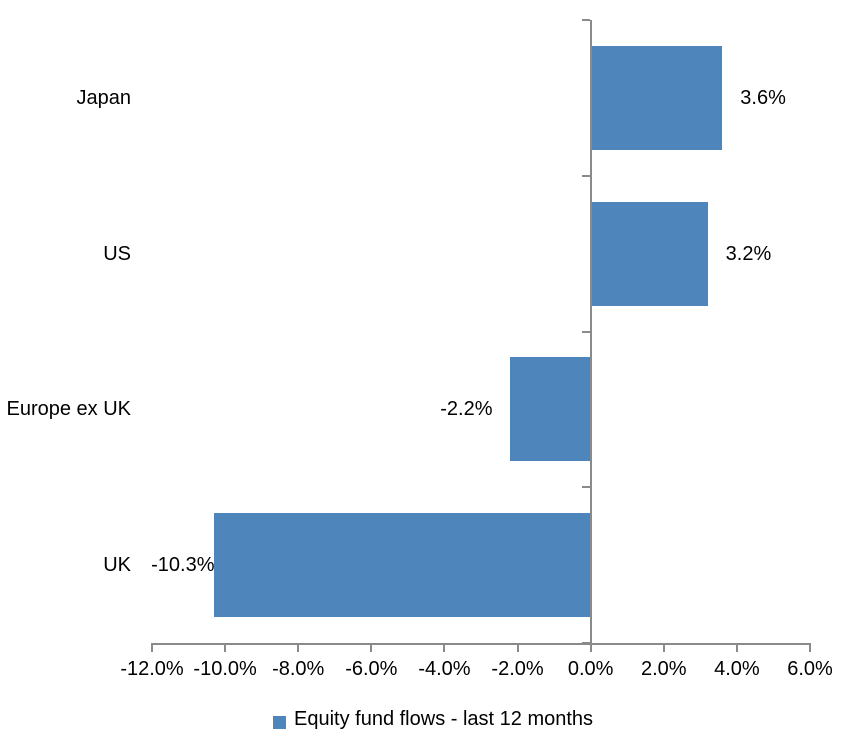  I want to click on x-tick-label-0: -12.0%, so click(152, 669).